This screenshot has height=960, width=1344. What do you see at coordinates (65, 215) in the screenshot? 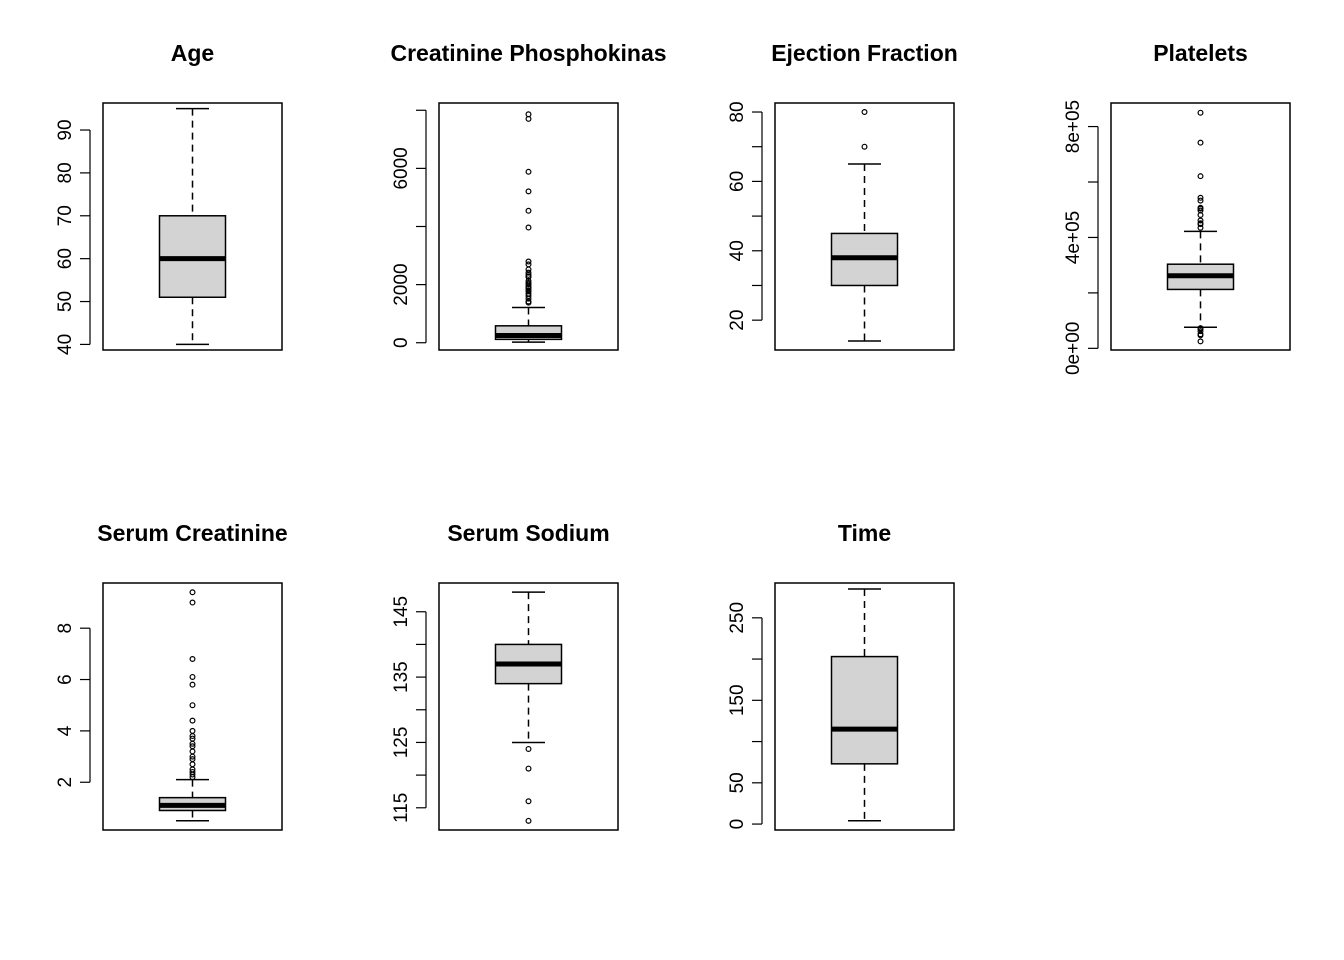
I see `y-tick-label: 70` at bounding box center [65, 215].